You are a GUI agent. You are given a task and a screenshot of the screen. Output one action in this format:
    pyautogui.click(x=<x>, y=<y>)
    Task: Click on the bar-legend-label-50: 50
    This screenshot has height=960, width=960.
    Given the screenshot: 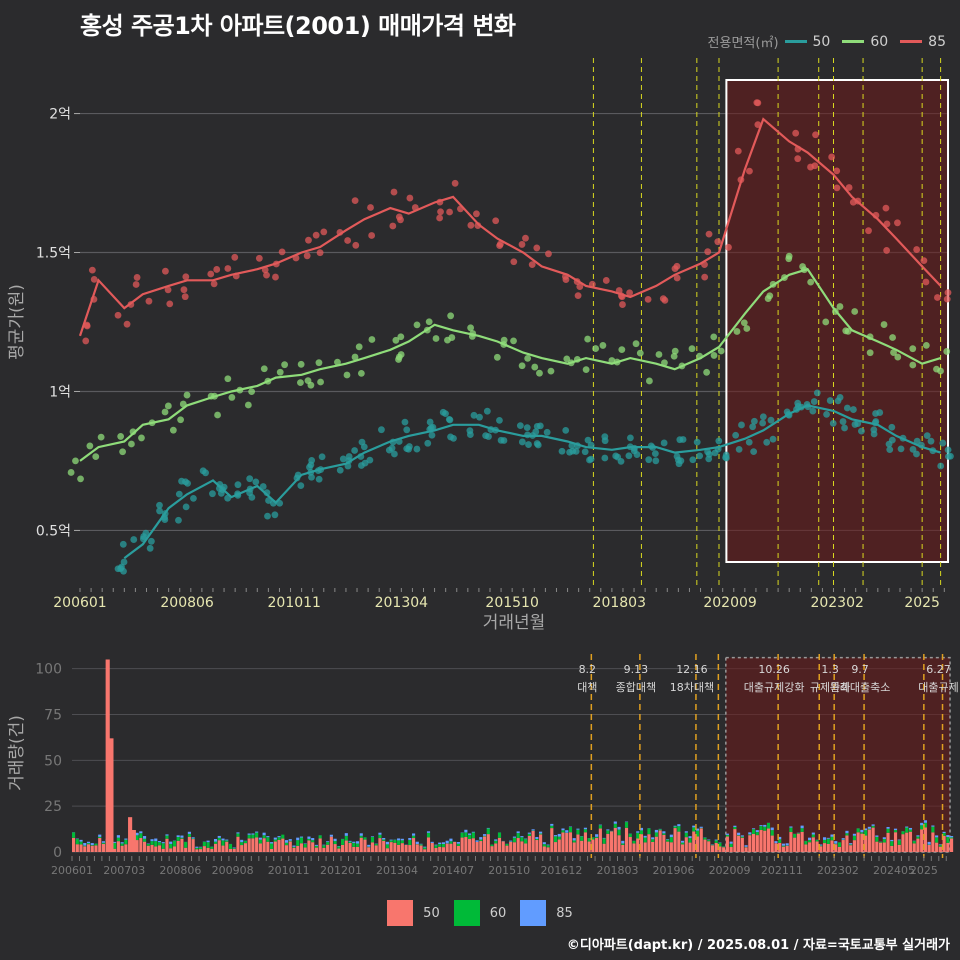 What is the action you would take?
    pyautogui.click(x=431, y=913)
    